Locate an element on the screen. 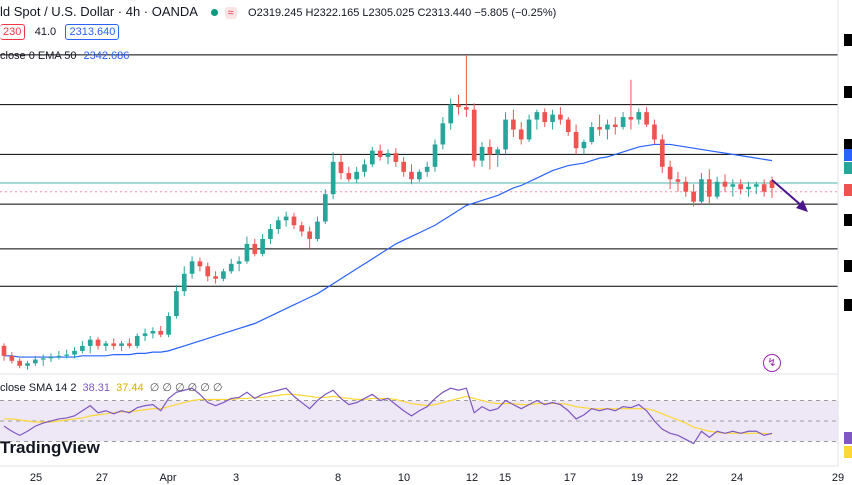 Image resolution: width=852 pixels, height=485 pixels. rsi-lines is located at coordinates (388, 416).